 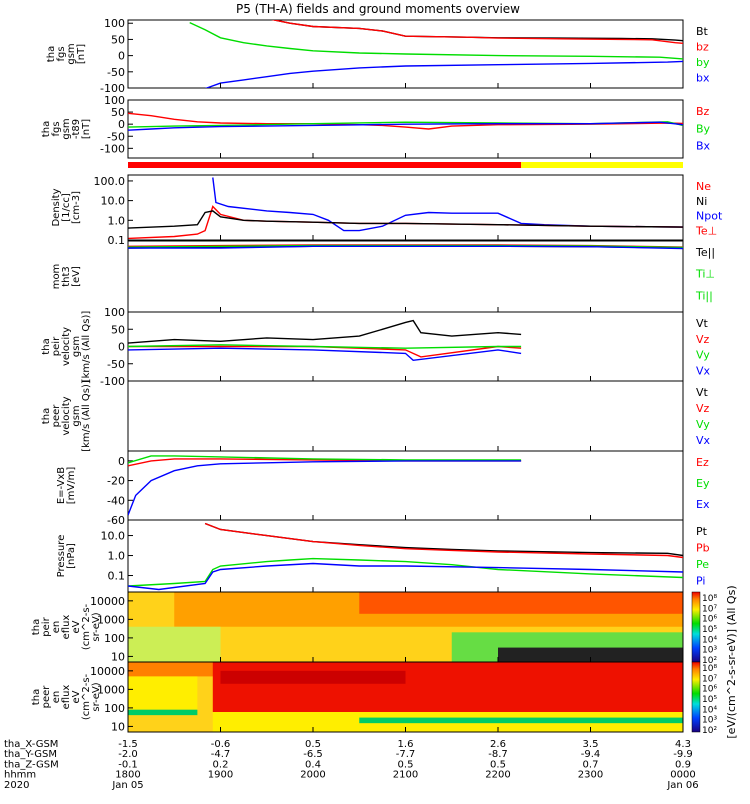 I want to click on legend-entry: Ex, so click(x=703, y=504).